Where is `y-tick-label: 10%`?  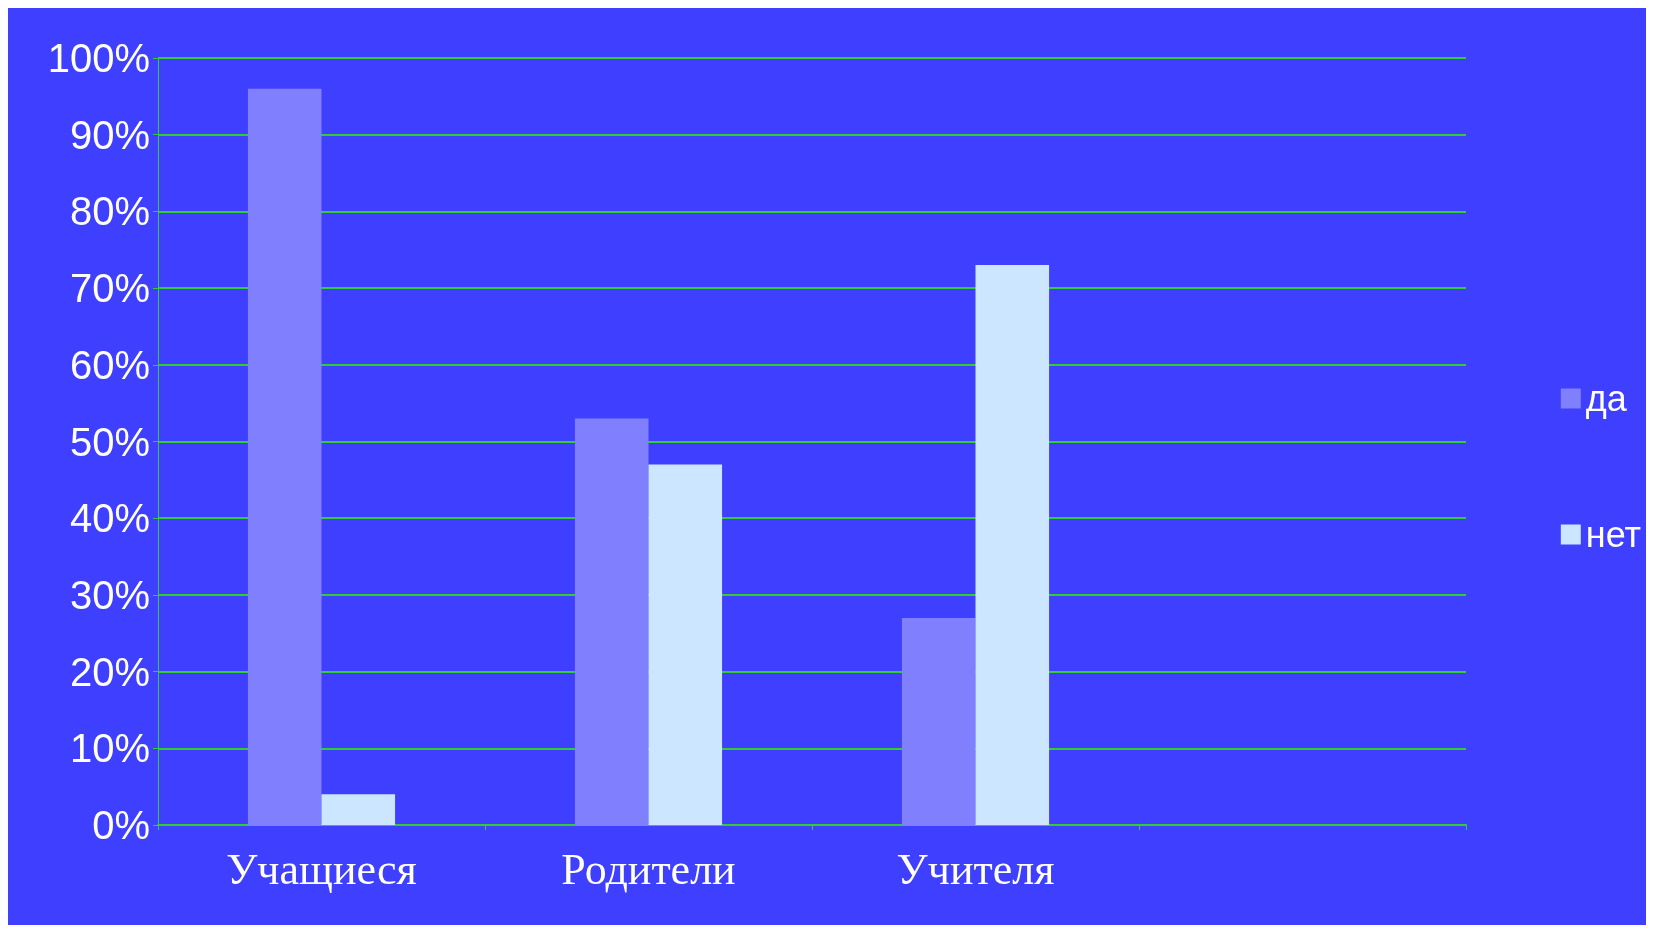
y-tick-label: 10% is located at coordinates (109, 748).